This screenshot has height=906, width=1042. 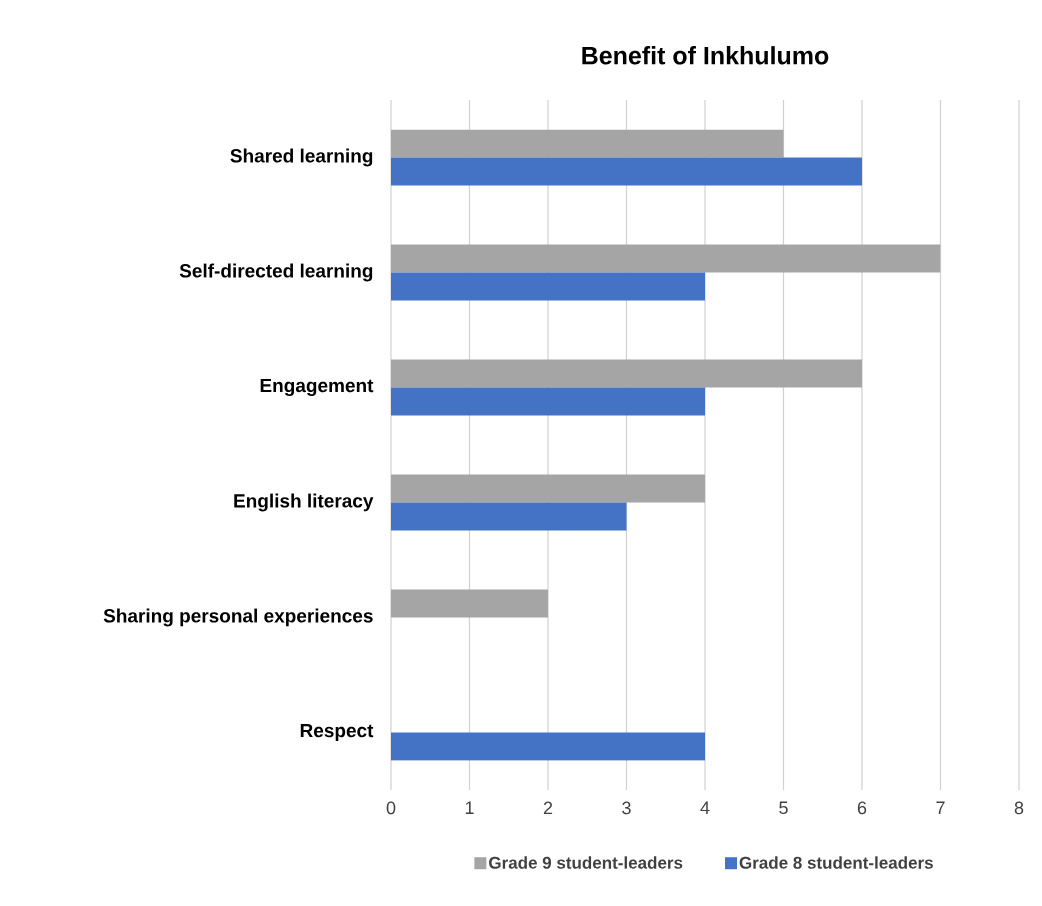 What do you see at coordinates (705, 807) in the screenshot?
I see `x-tick-label: 4` at bounding box center [705, 807].